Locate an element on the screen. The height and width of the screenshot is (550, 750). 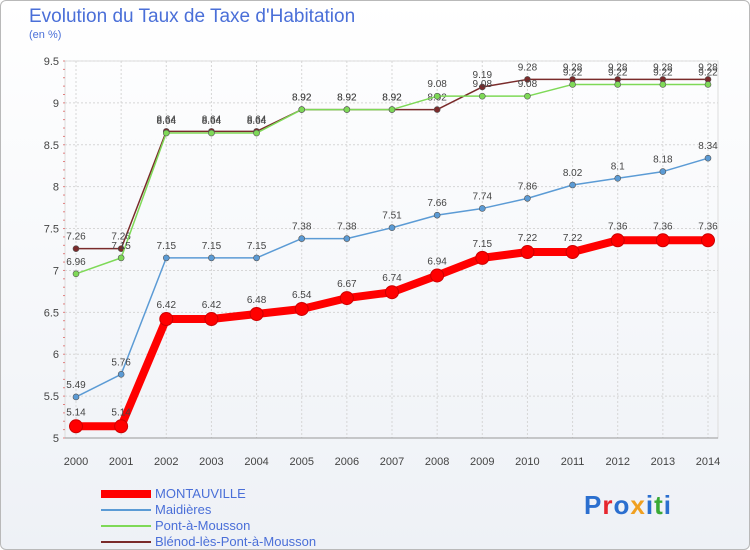
legend-item: Blénod-lès-Pont-à-Mousson is located at coordinates (261, 541).